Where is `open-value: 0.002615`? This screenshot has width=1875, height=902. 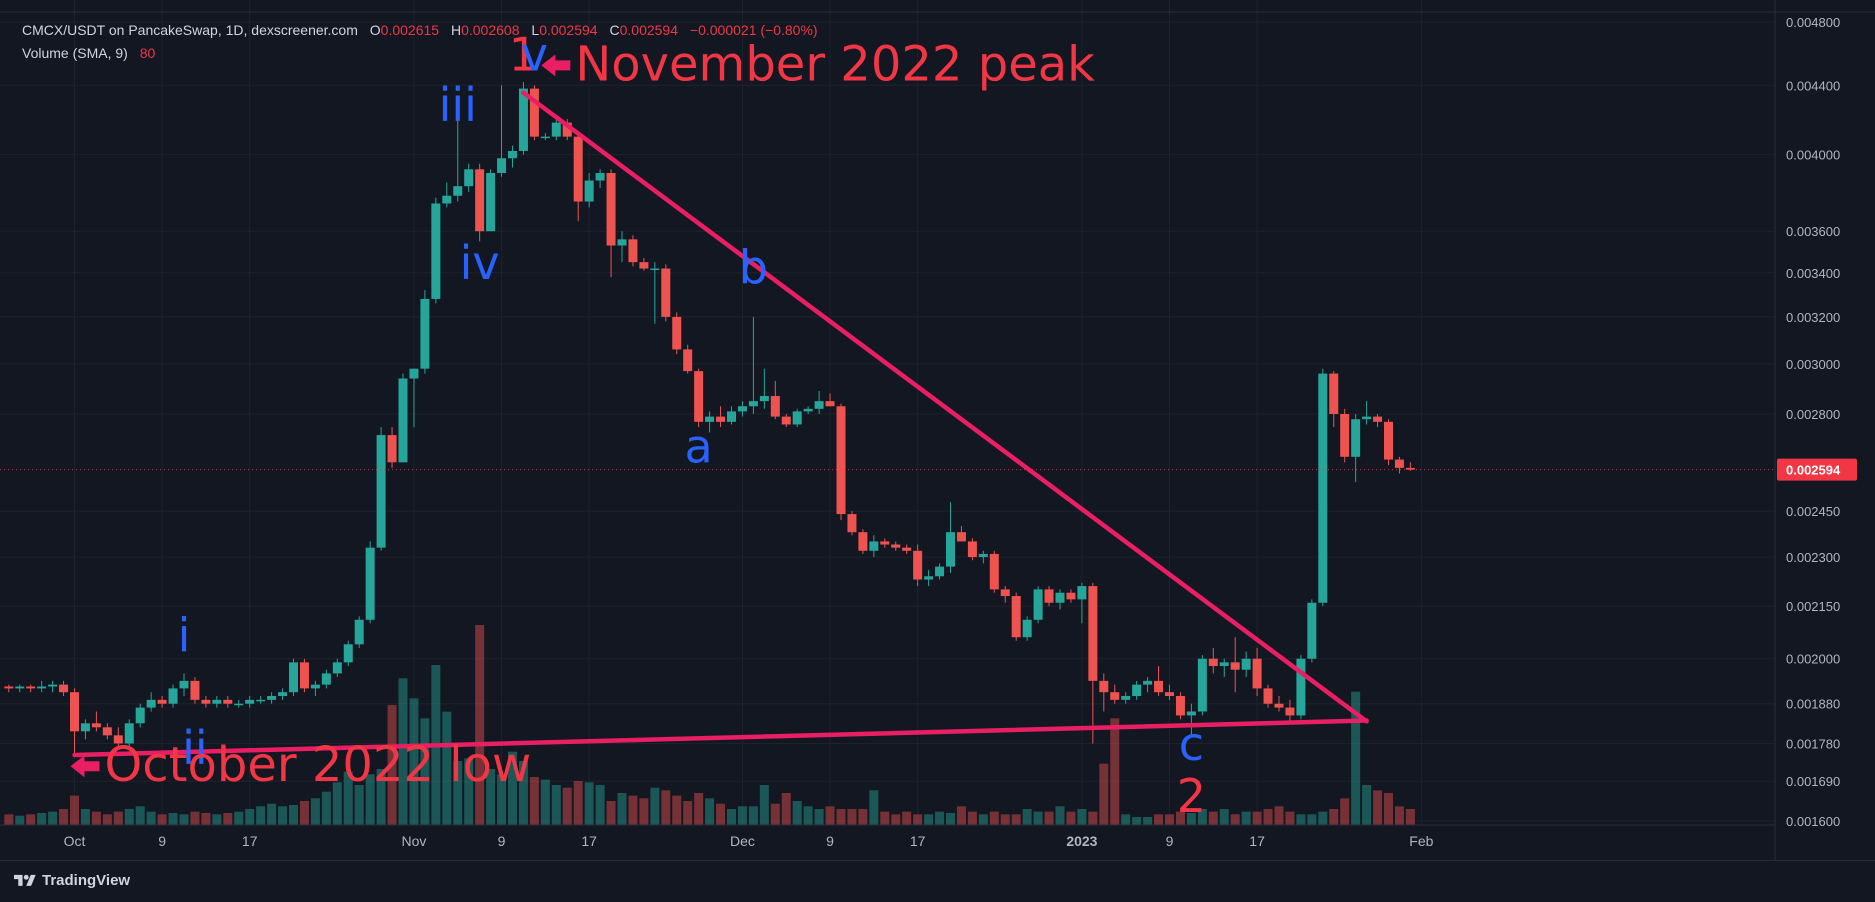
open-value: 0.002615 is located at coordinates (410, 30).